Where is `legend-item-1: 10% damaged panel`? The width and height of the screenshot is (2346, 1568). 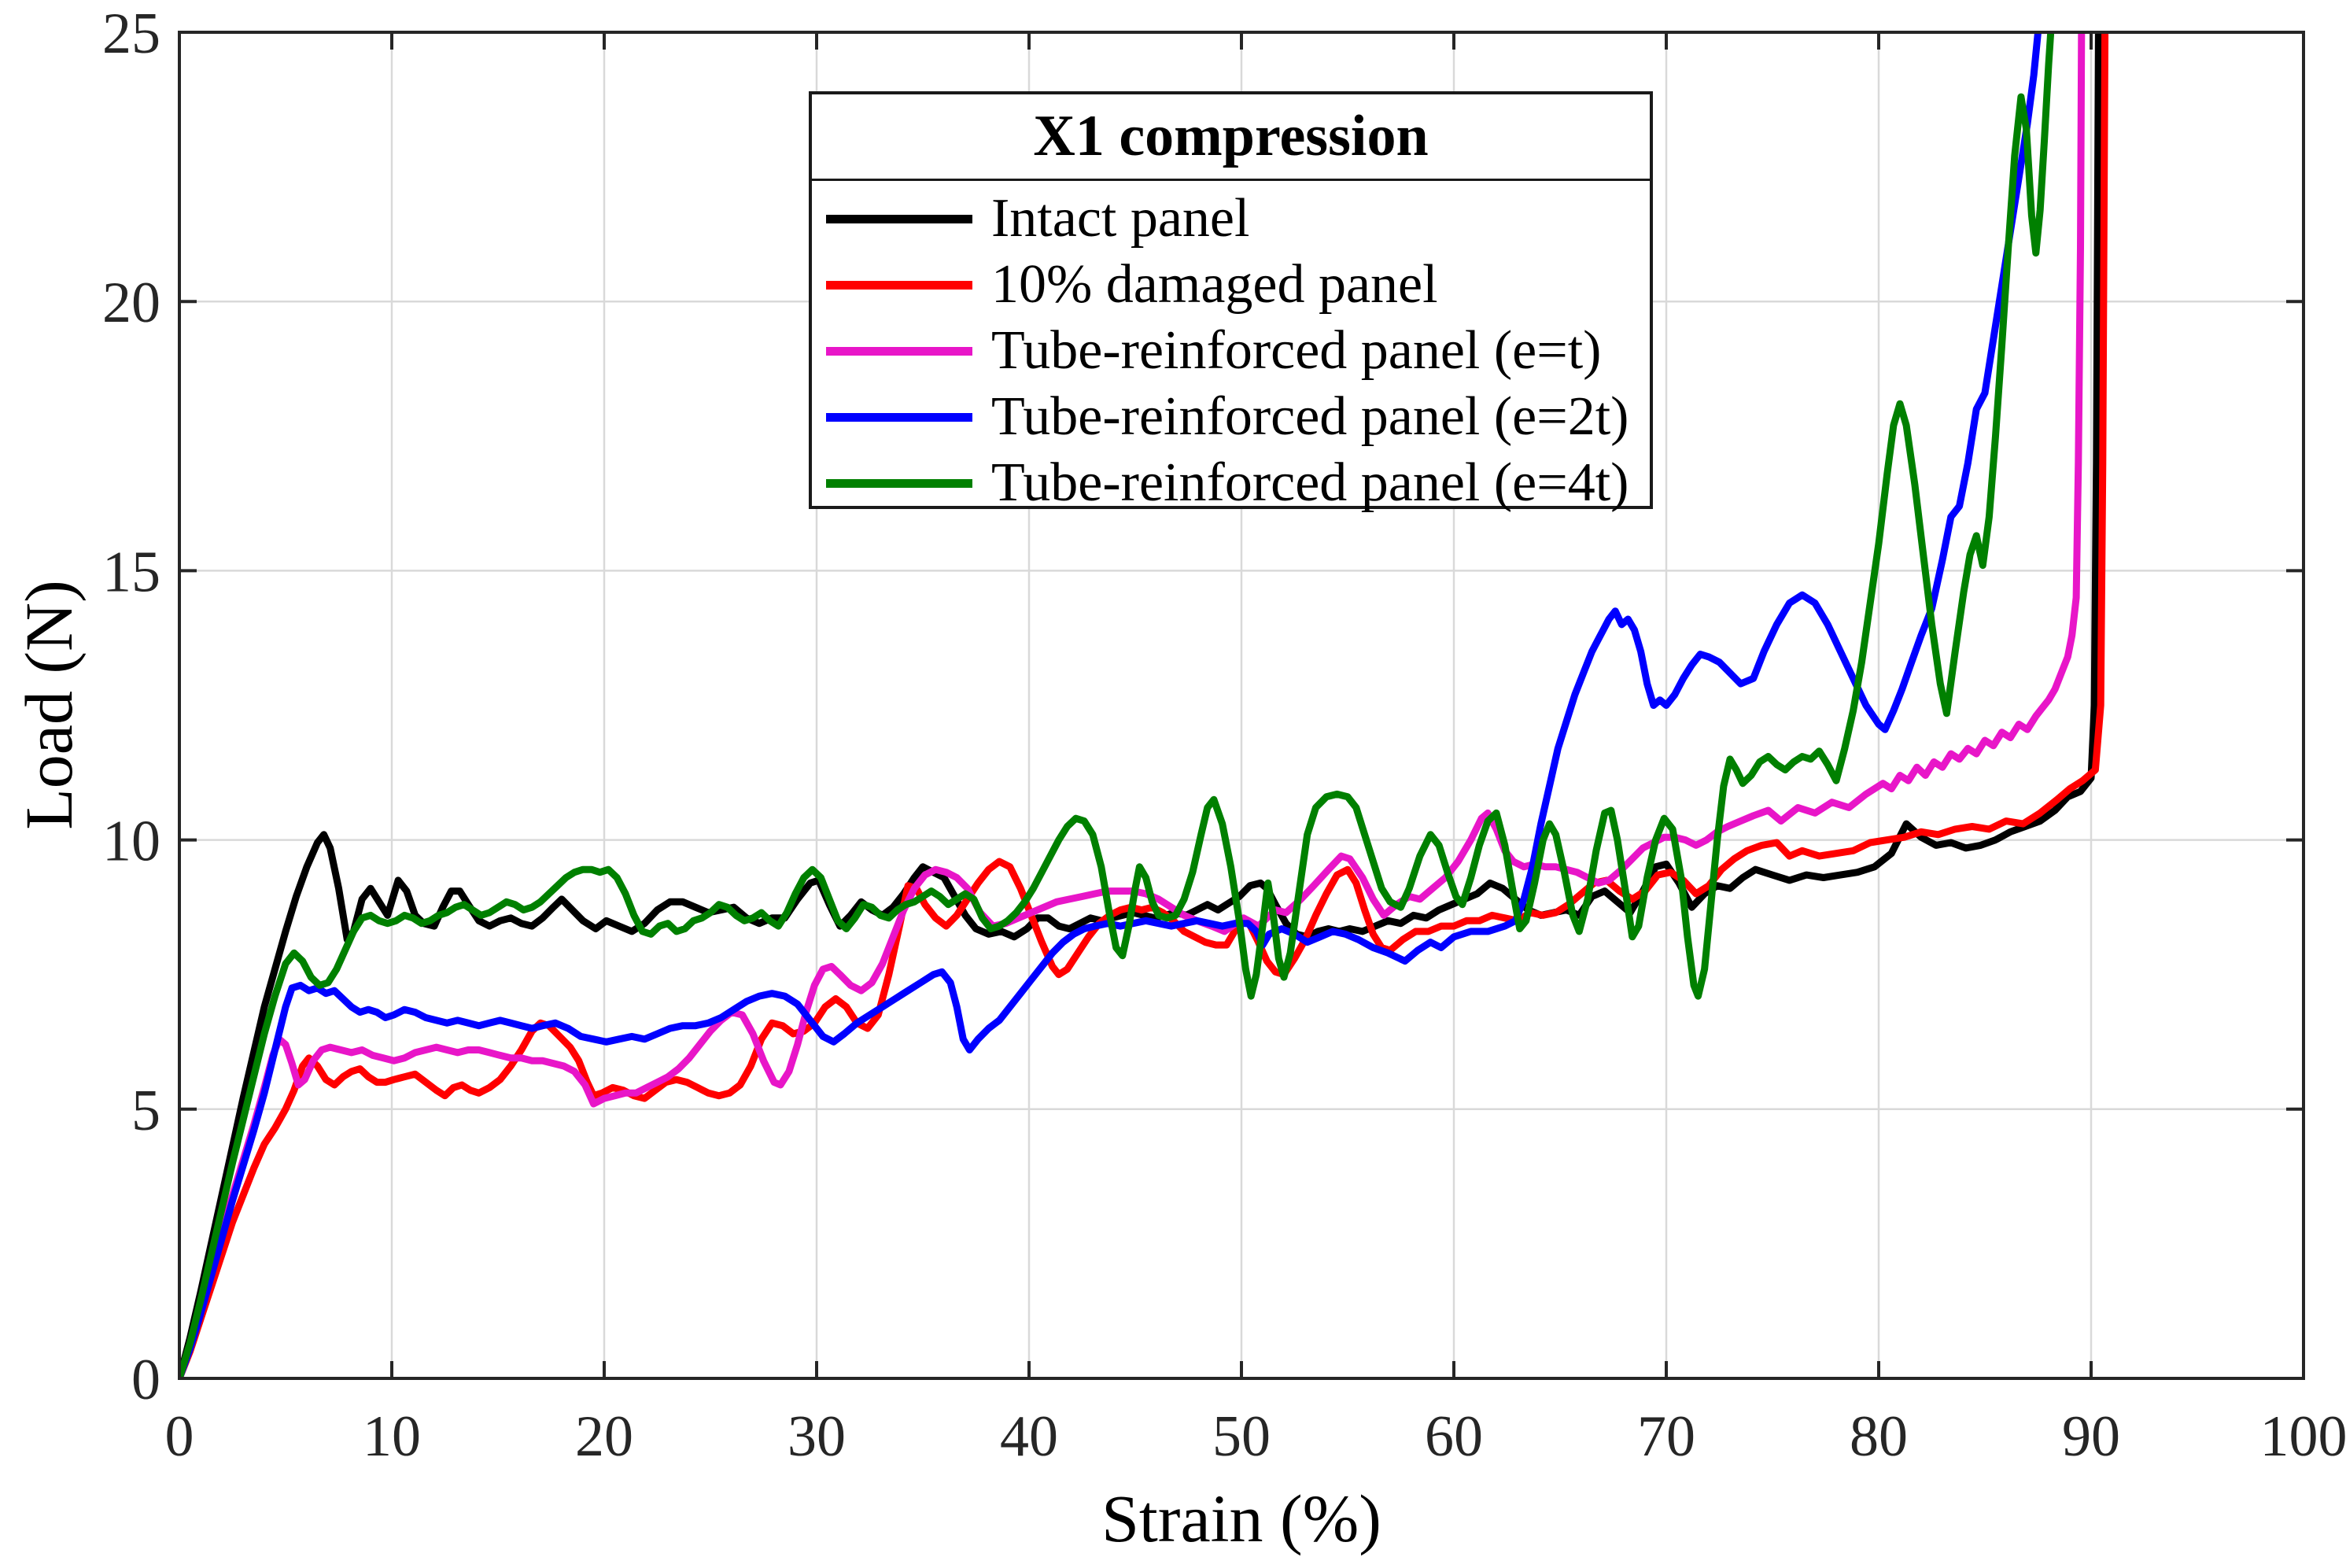
legend-item-1: 10% damaged panel is located at coordinates (1231, 285).